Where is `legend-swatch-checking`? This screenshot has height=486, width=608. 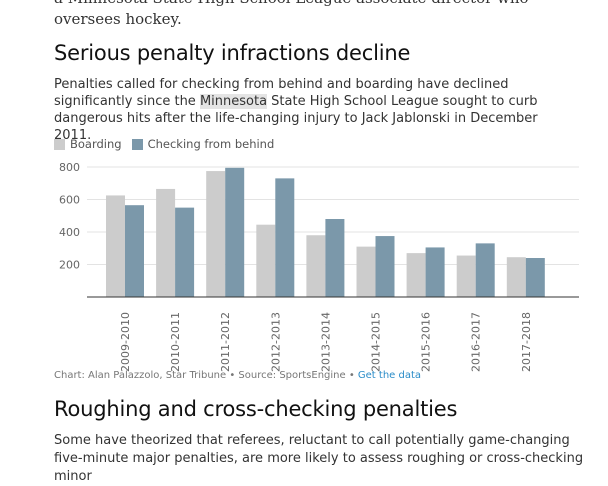 legend-swatch-checking is located at coordinates (137, 144).